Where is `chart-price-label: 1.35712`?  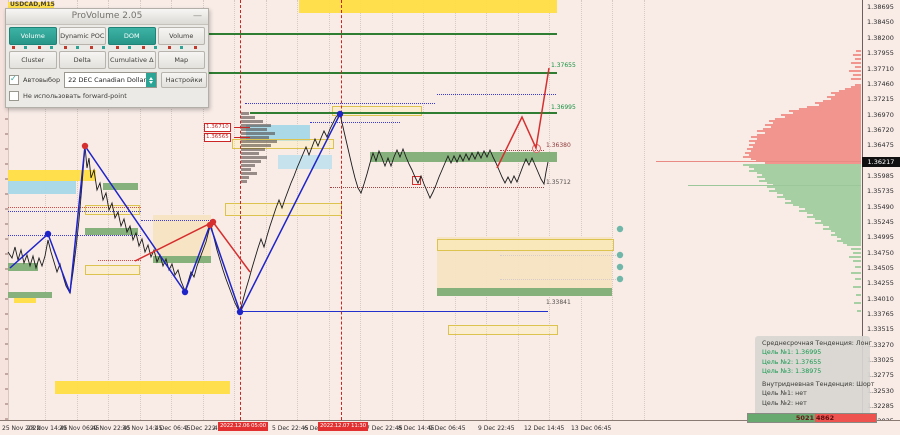 chart-price-label: 1.35712 is located at coordinates (558, 182).